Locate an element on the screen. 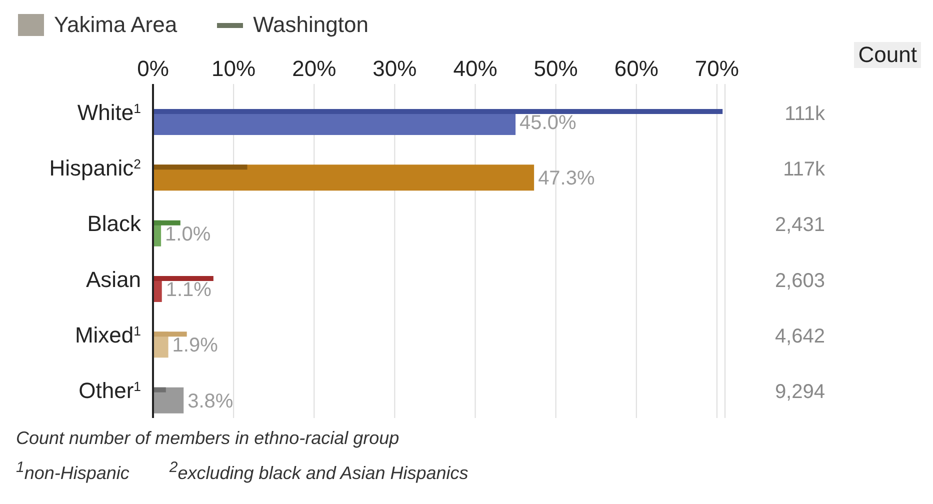 The image size is (933, 504). text: 111k is located at coordinates (805, 113).